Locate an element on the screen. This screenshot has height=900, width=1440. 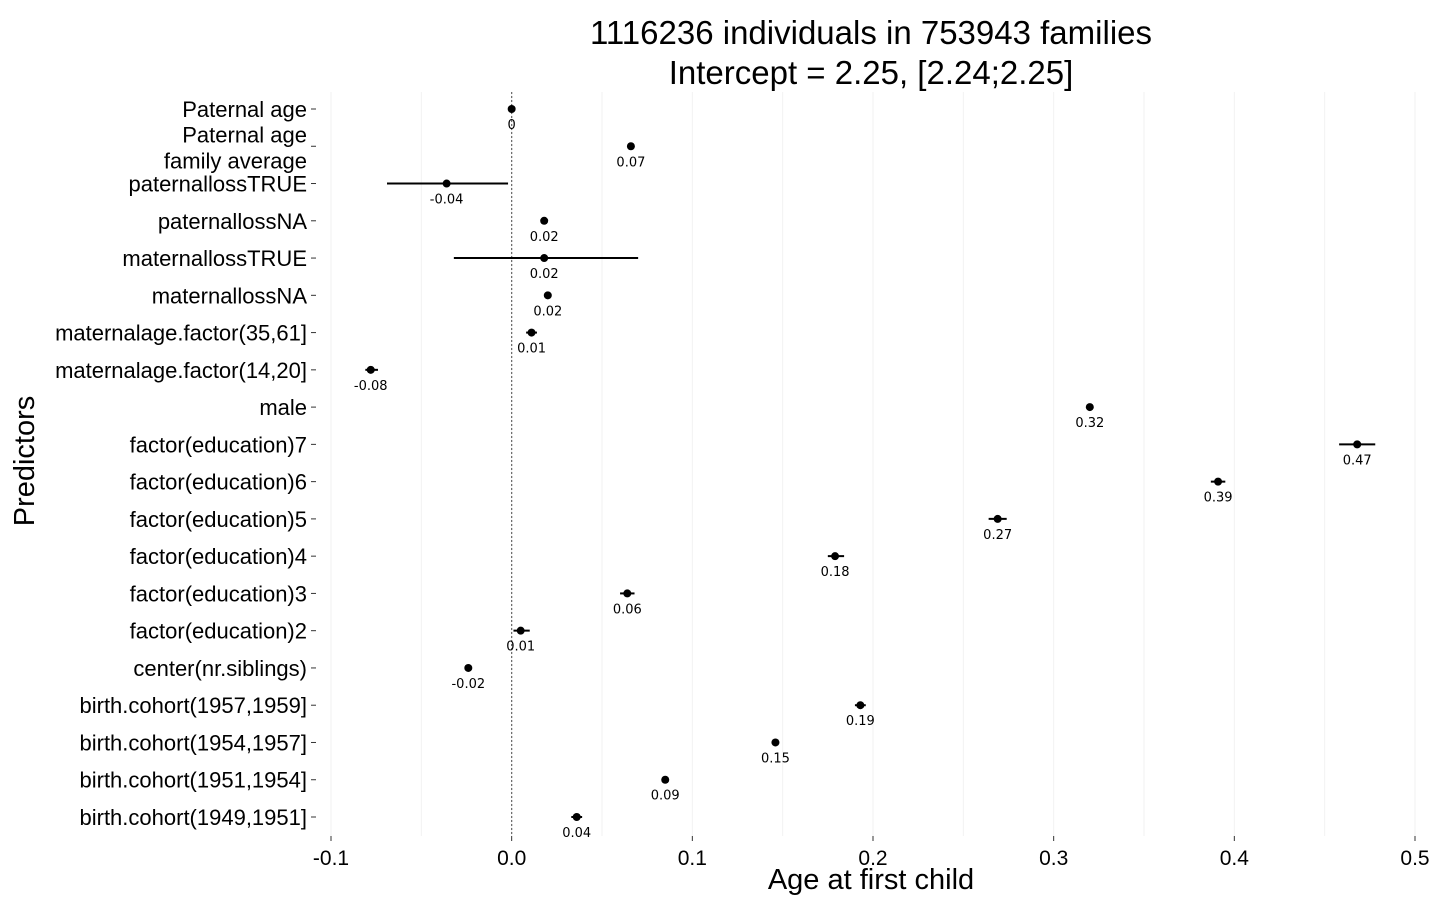
estimate-point: 0.04 is located at coordinates (576, 827).